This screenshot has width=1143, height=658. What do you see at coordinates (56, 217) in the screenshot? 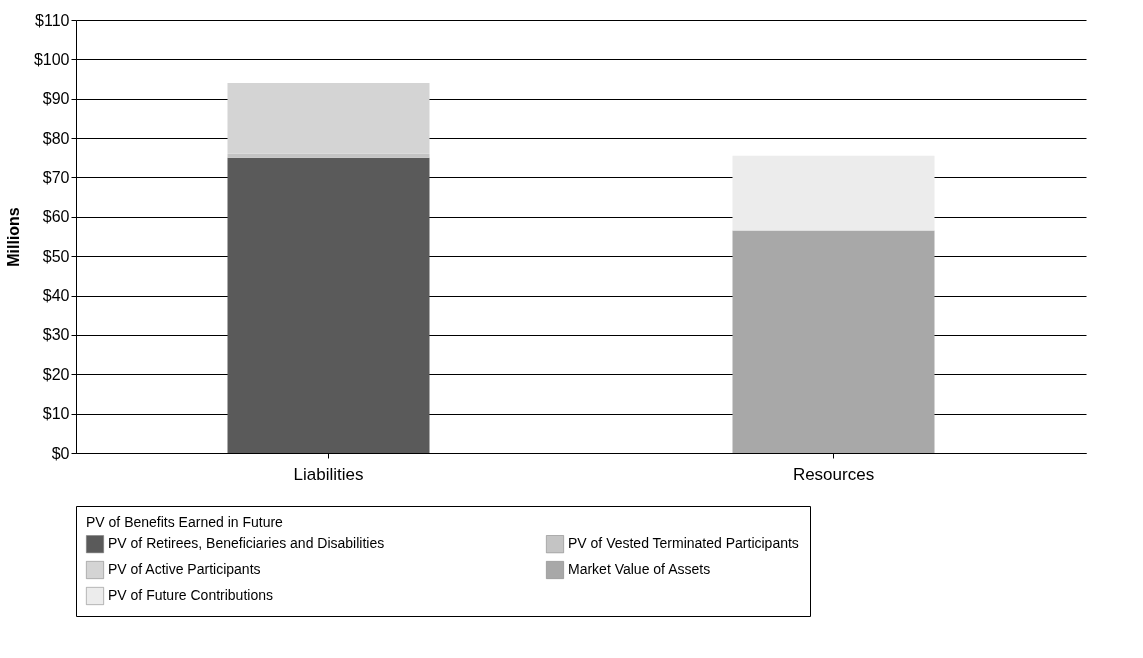
I see `y-tick-label: $60` at bounding box center [56, 217].